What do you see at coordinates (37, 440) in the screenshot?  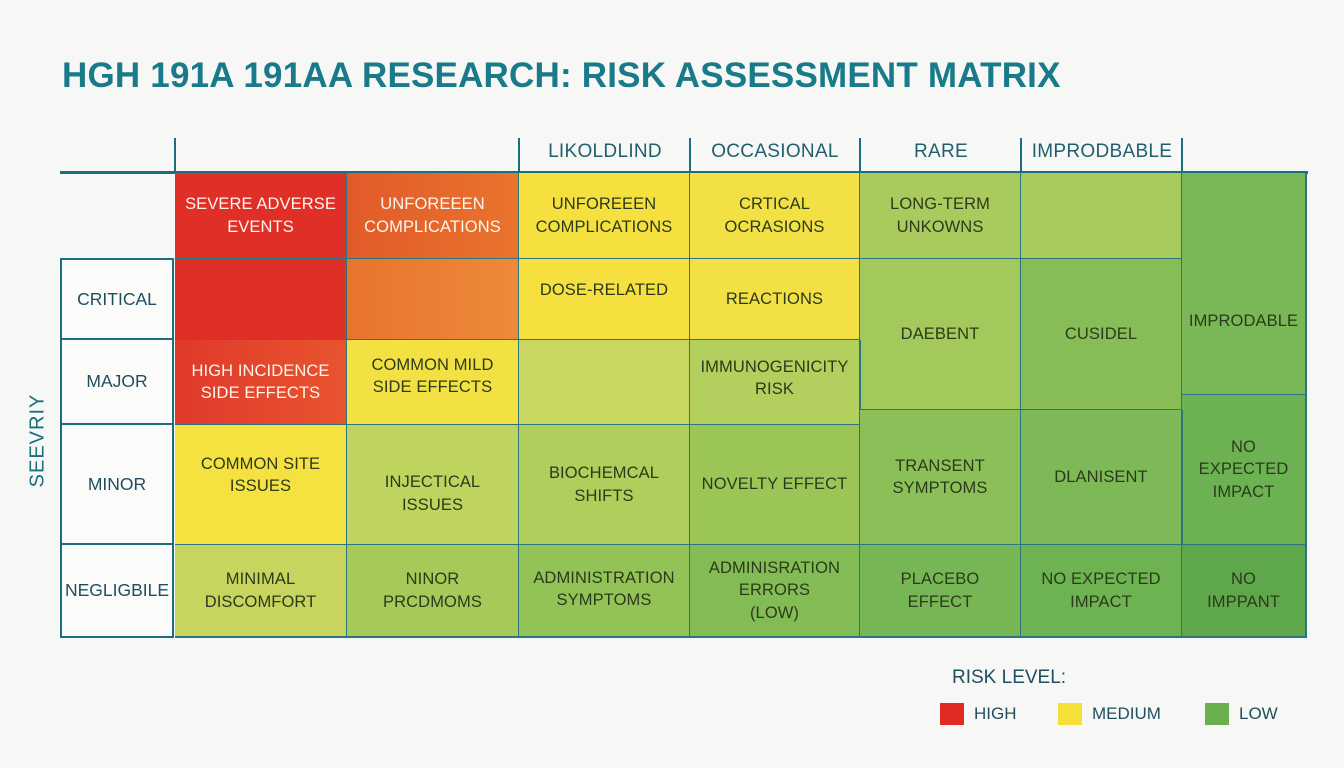 I see `severity-axis-label: SEEVRIY` at bounding box center [37, 440].